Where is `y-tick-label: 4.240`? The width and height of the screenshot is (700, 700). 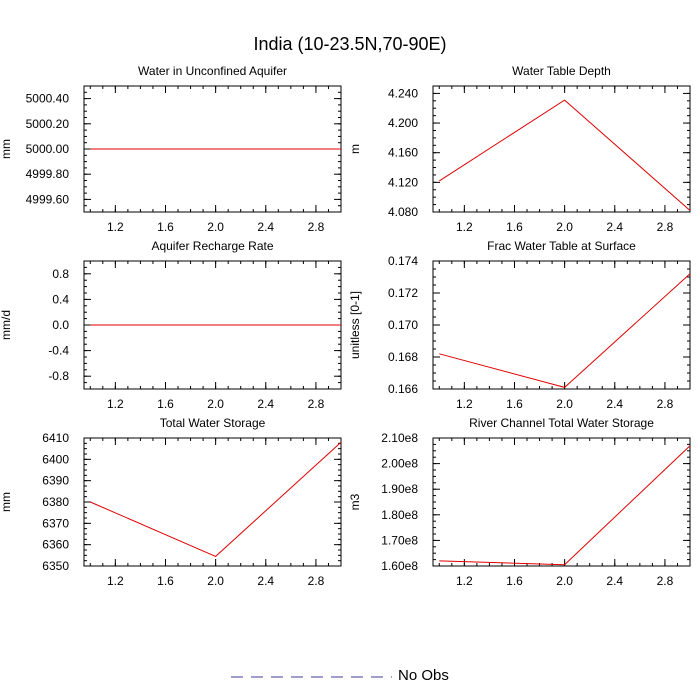 y-tick-label: 4.240 is located at coordinates (403, 93).